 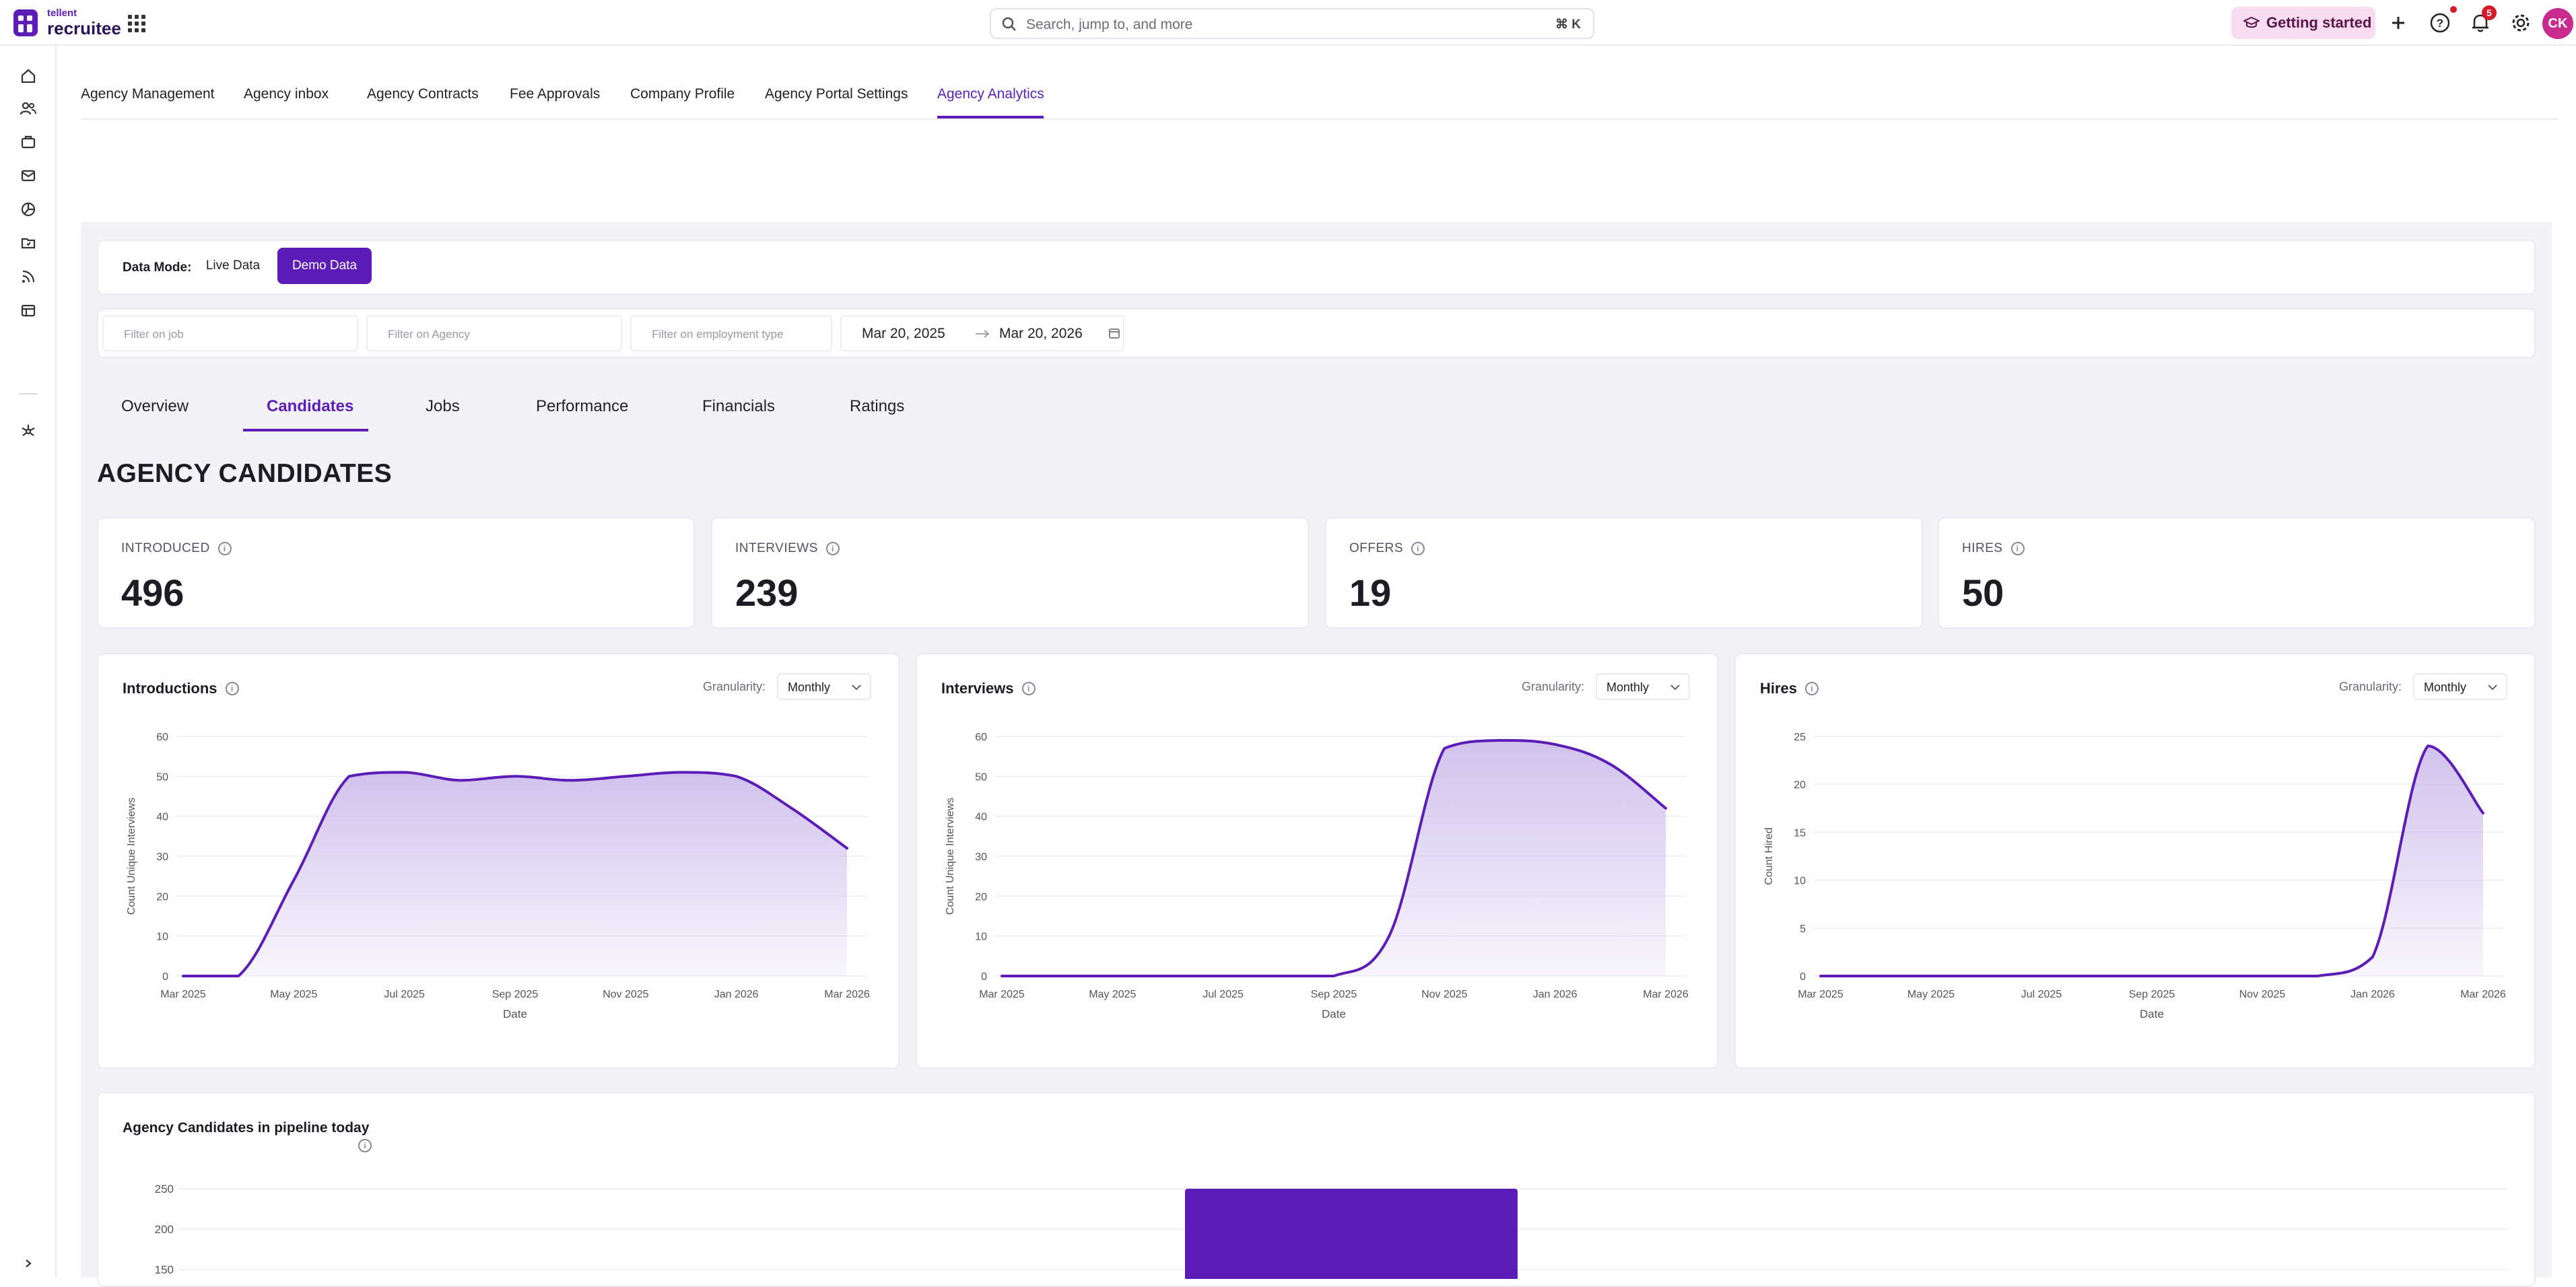 What do you see at coordinates (1114, 333) in the screenshot?
I see `calendar-icon` at bounding box center [1114, 333].